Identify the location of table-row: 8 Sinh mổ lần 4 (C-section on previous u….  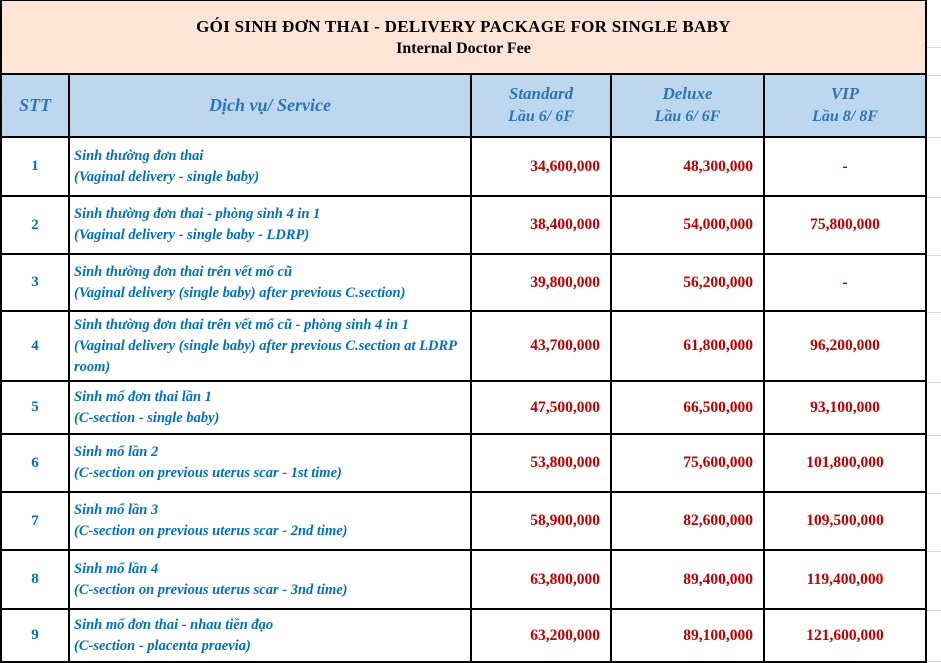
(464, 580).